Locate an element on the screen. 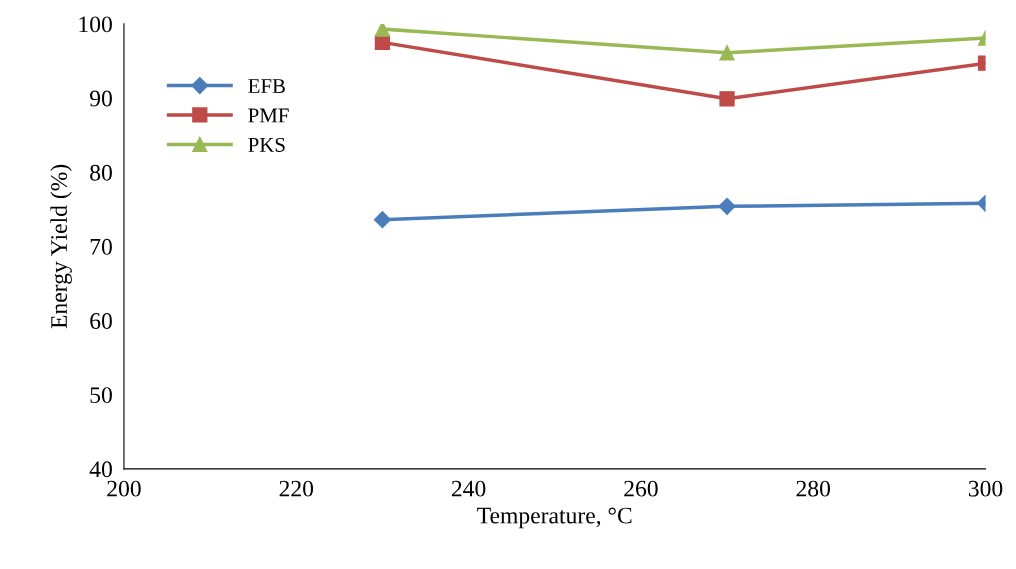  y-axis-title: Energy Yield (%) is located at coordinates (61, 246).